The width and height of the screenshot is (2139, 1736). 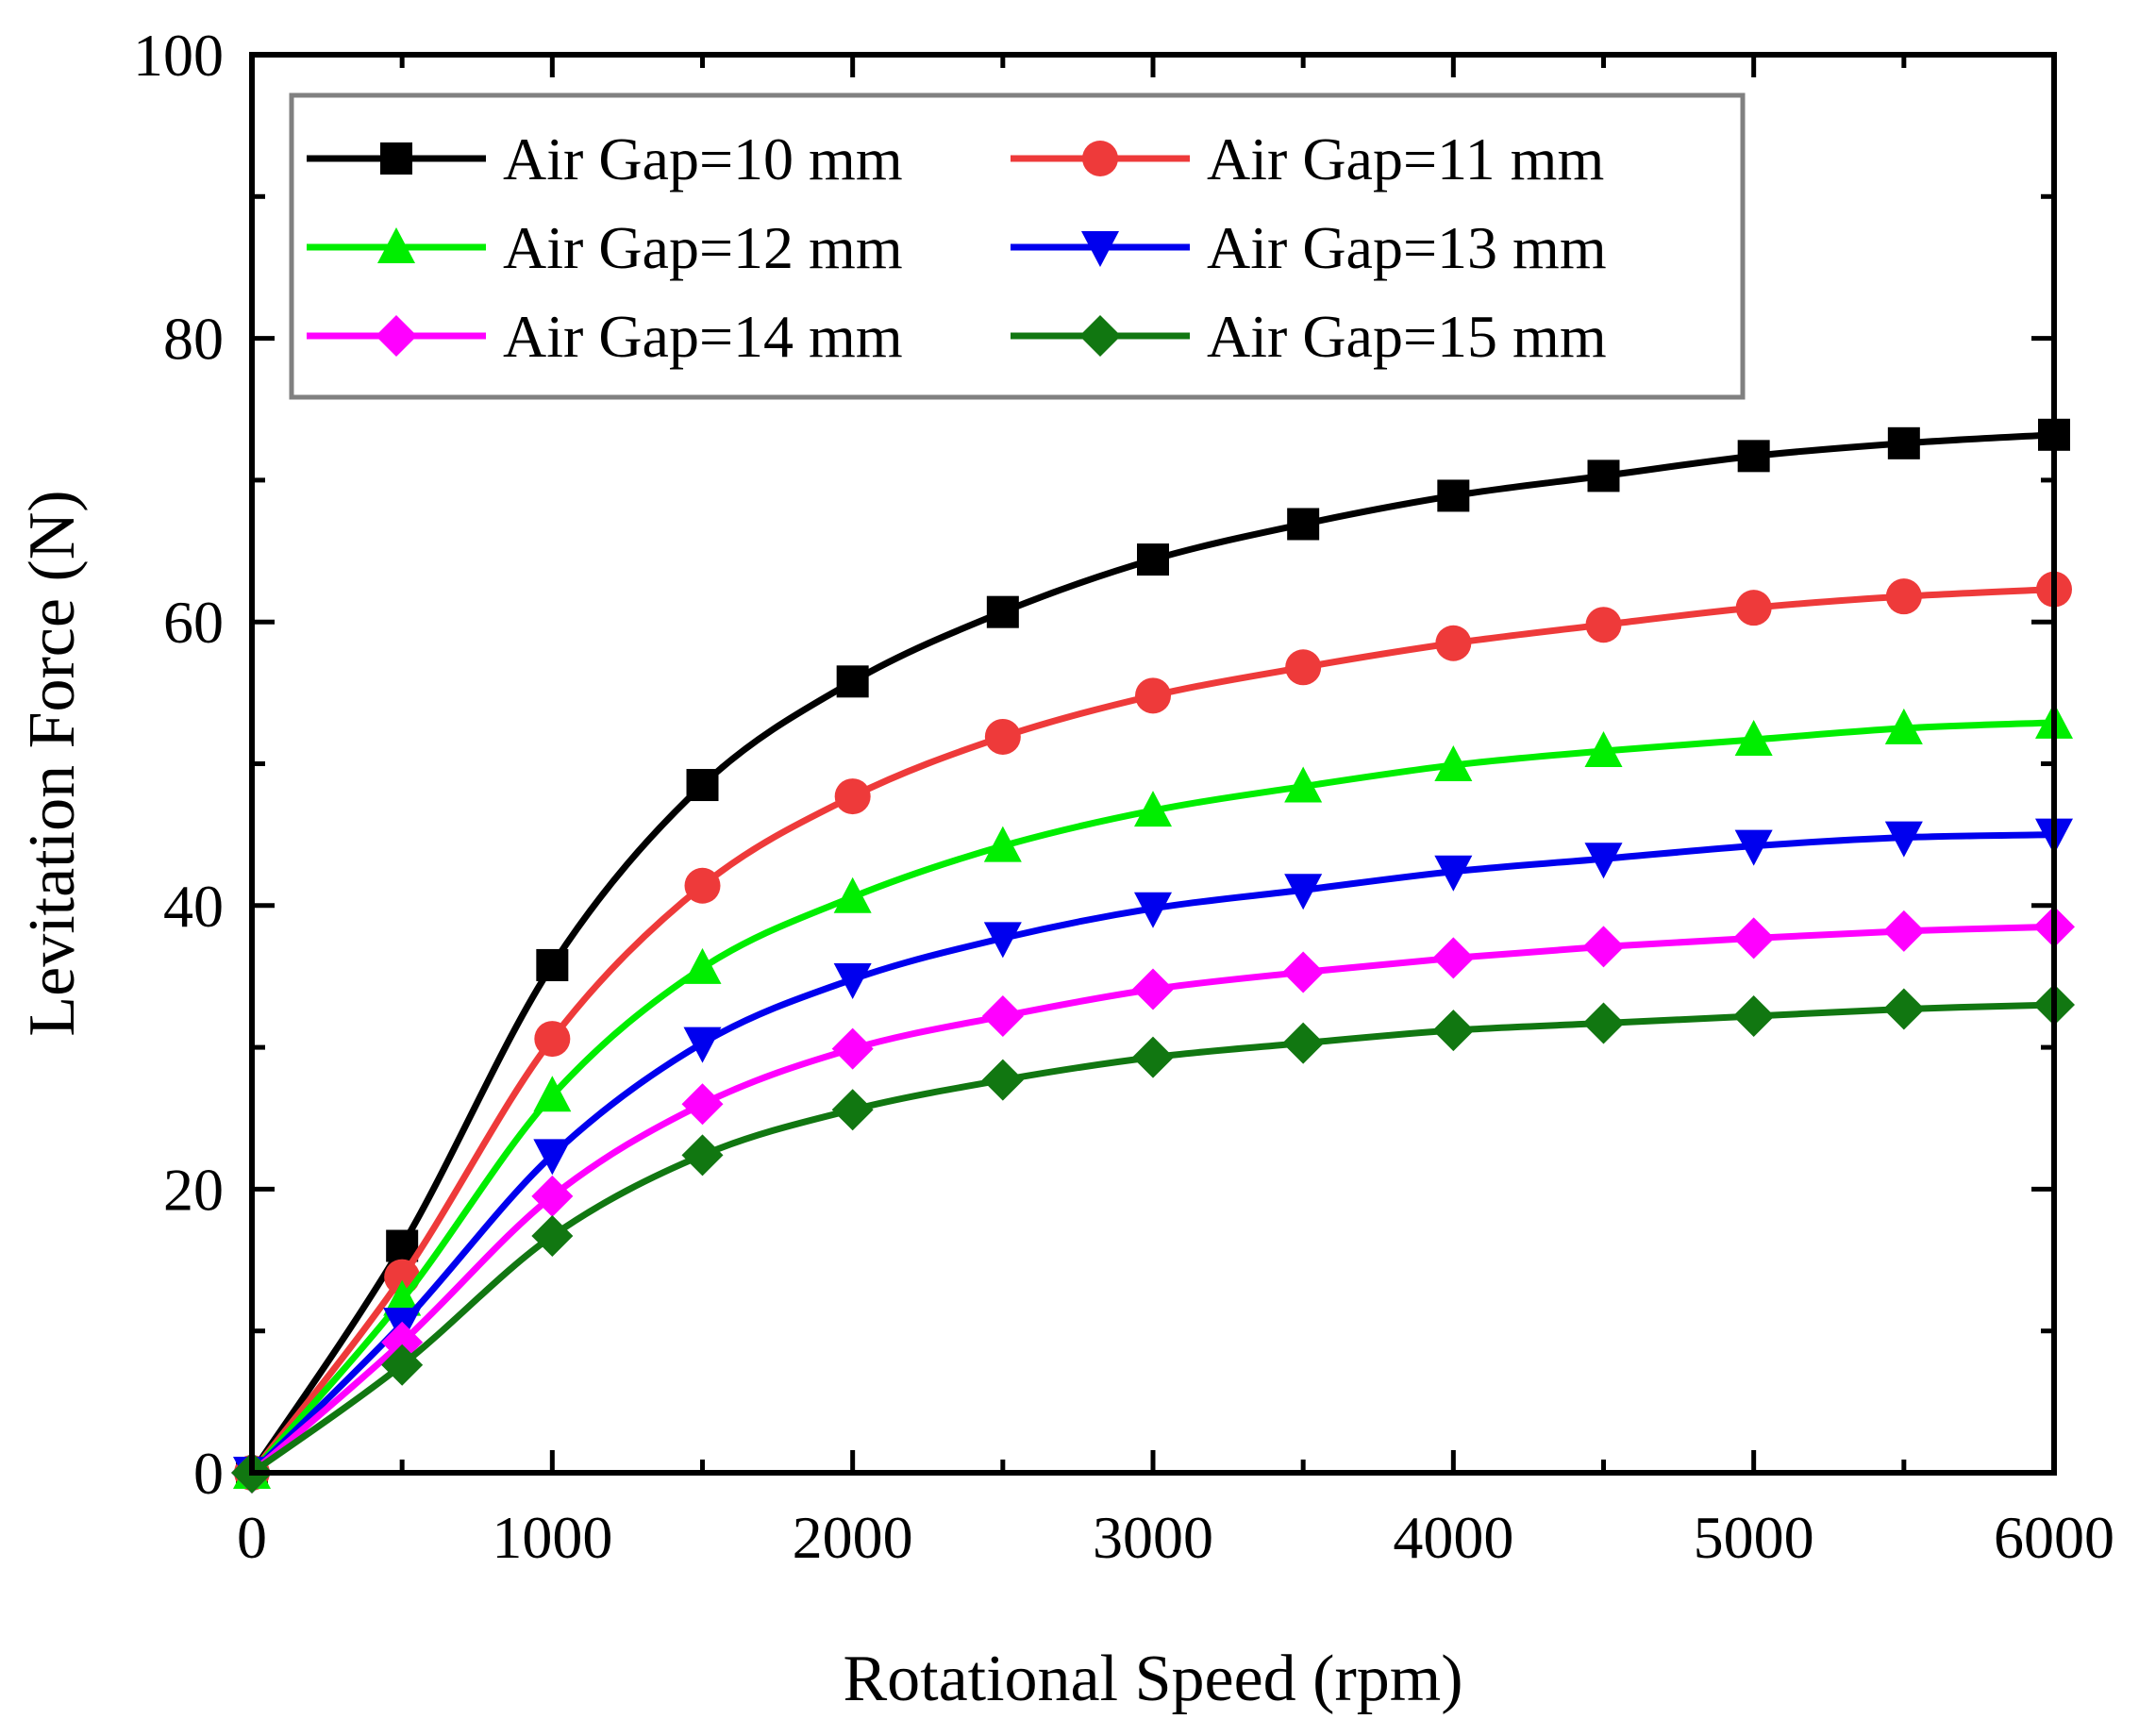 I want to click on legend-label: Air Gap=12 mm, so click(x=703, y=248).